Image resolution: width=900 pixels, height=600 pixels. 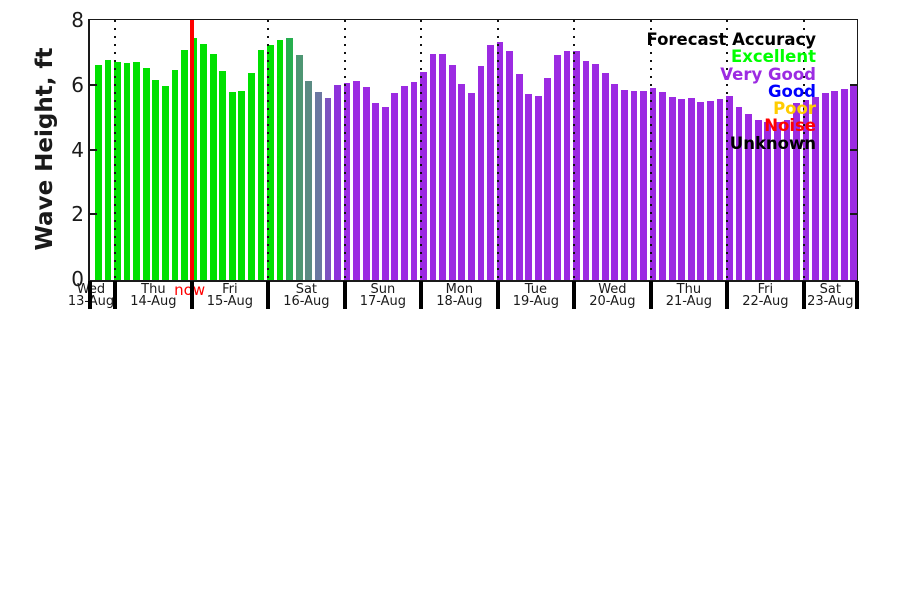 What do you see at coordinates (794, 109) in the screenshot?
I see `legend-entry: Poor` at bounding box center [794, 109].